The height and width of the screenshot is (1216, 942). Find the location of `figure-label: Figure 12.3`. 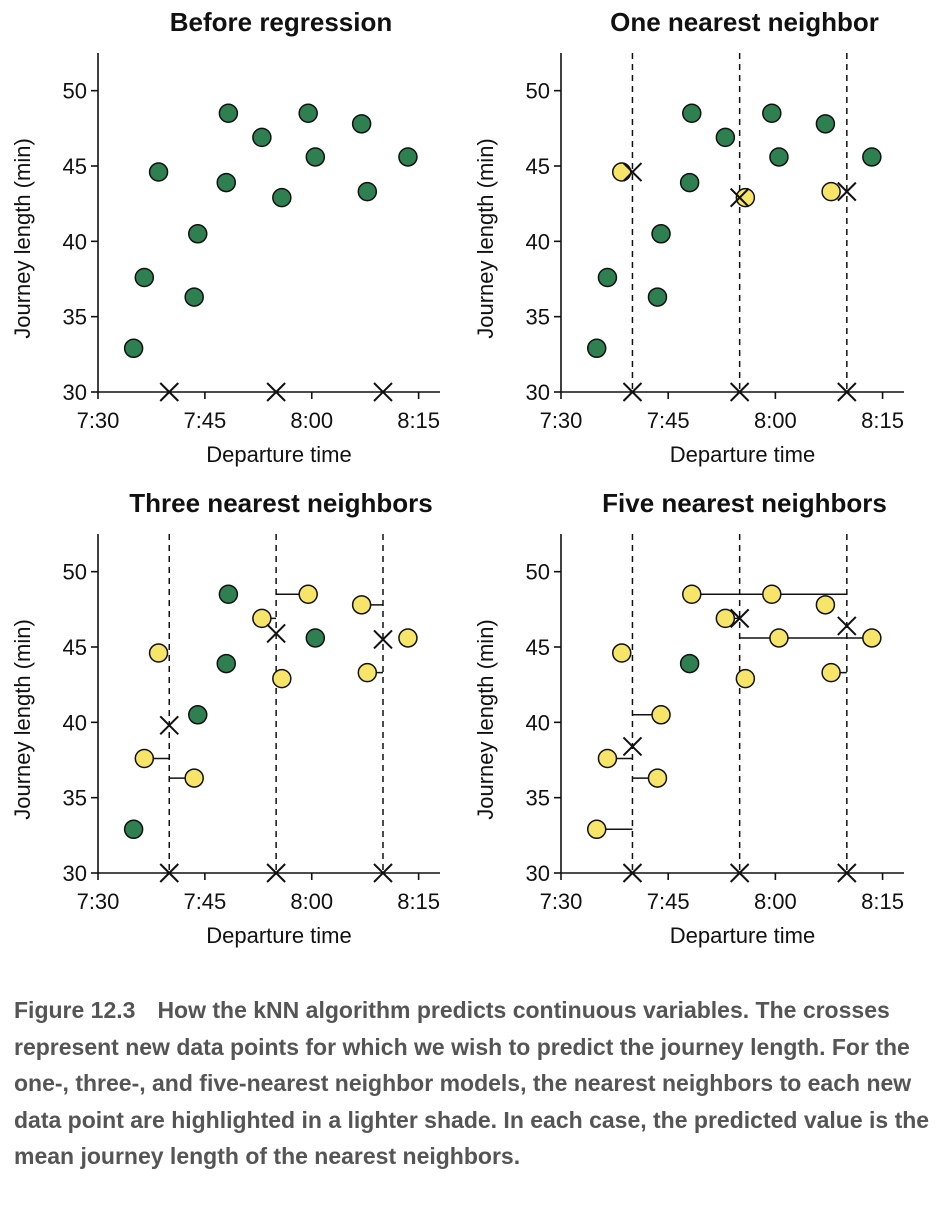

figure-label: Figure 12.3 is located at coordinates (75, 1010).